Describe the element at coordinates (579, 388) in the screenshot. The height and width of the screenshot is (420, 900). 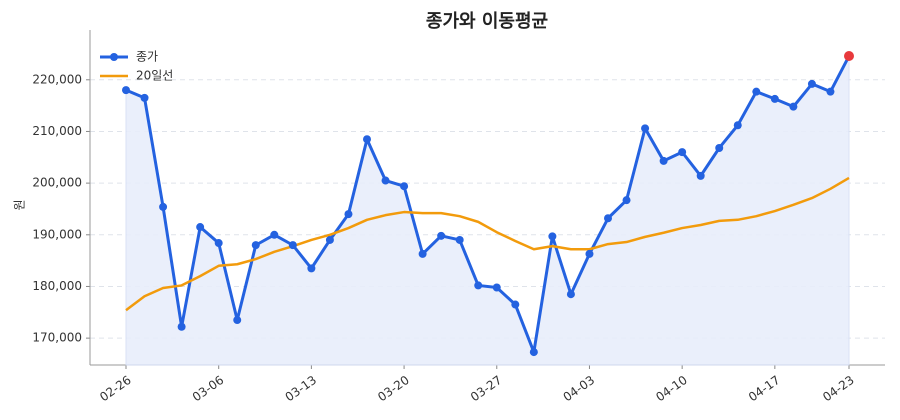
I see `x-tick-label: 04-03` at that location.